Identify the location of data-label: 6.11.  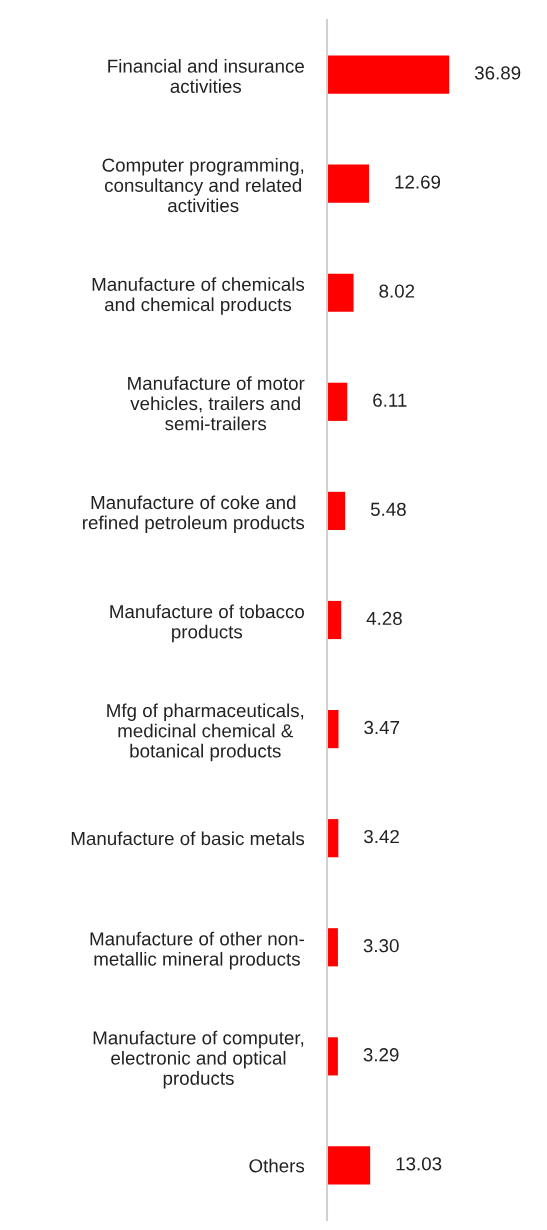
(390, 400).